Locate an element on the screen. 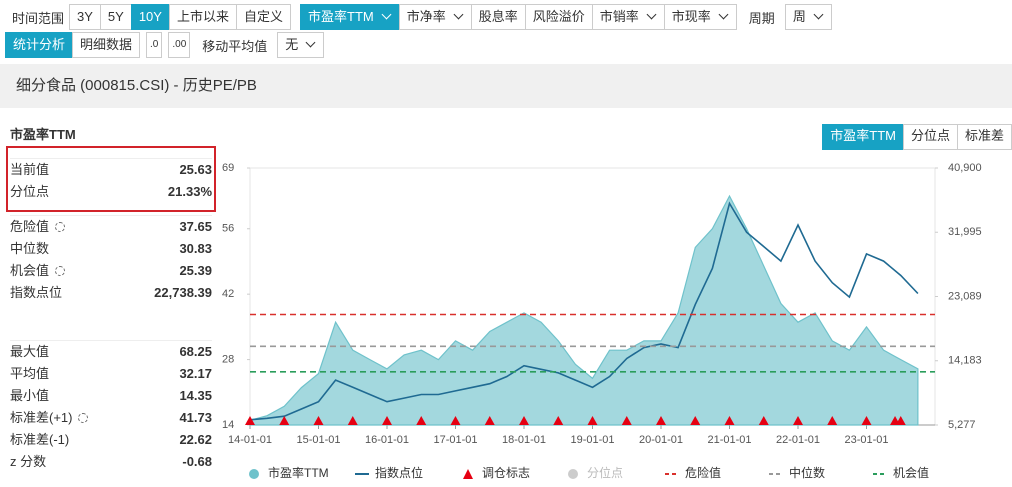  toolbar-2: 统计分析 明细数据 .0.00 移动平均值无 is located at coordinates (165, 45).